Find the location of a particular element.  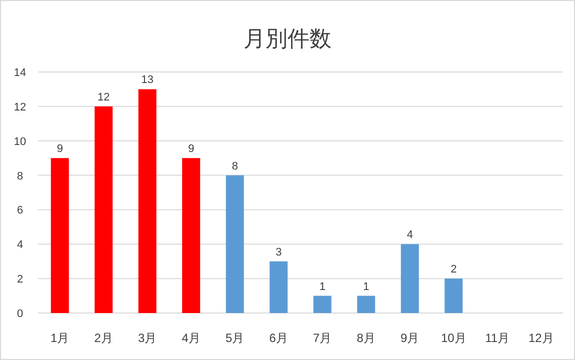

x-tick-label: 6月 is located at coordinates (278, 338).